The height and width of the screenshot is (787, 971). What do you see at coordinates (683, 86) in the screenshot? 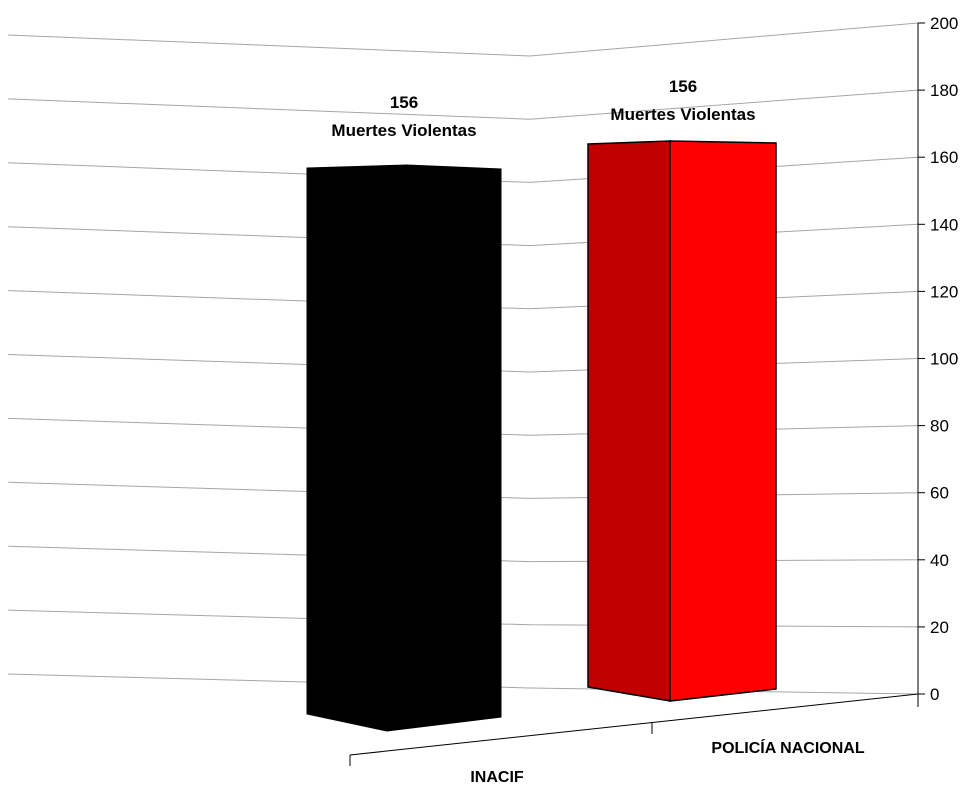
I see `data-label-value-1: 156` at bounding box center [683, 86].